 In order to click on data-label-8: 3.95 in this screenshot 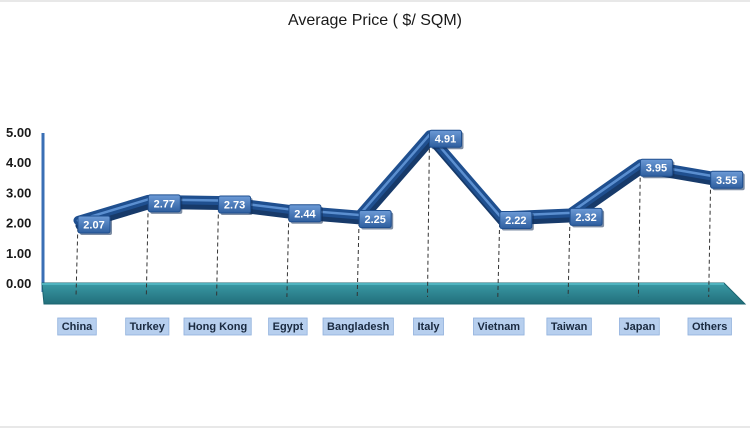, I will do `click(657, 168)`.